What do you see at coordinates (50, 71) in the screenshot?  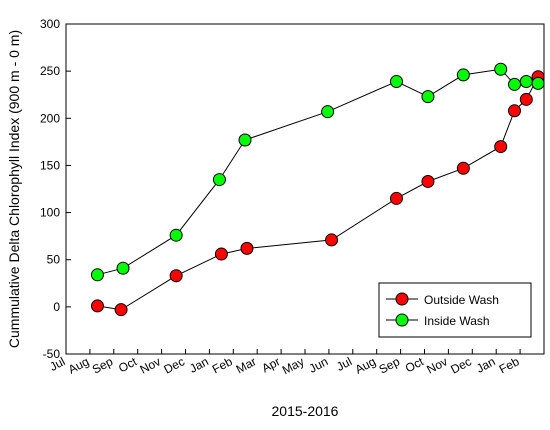 I see `y-tick-label: 250` at bounding box center [50, 71].